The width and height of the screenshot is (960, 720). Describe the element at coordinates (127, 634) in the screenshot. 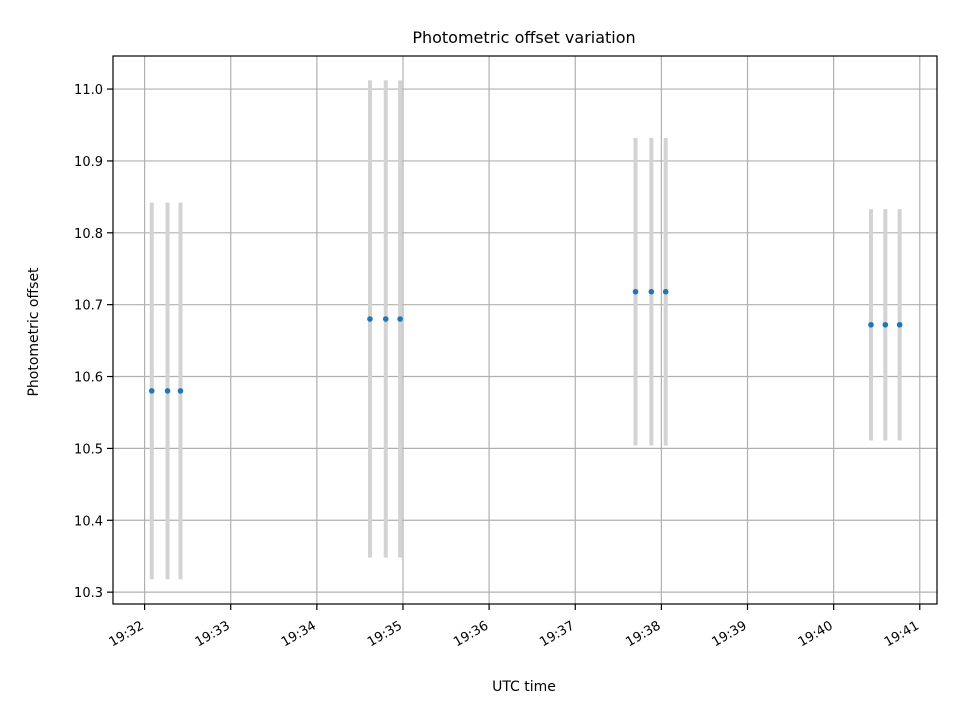

I see `x-tick-label: 19:32` at that location.